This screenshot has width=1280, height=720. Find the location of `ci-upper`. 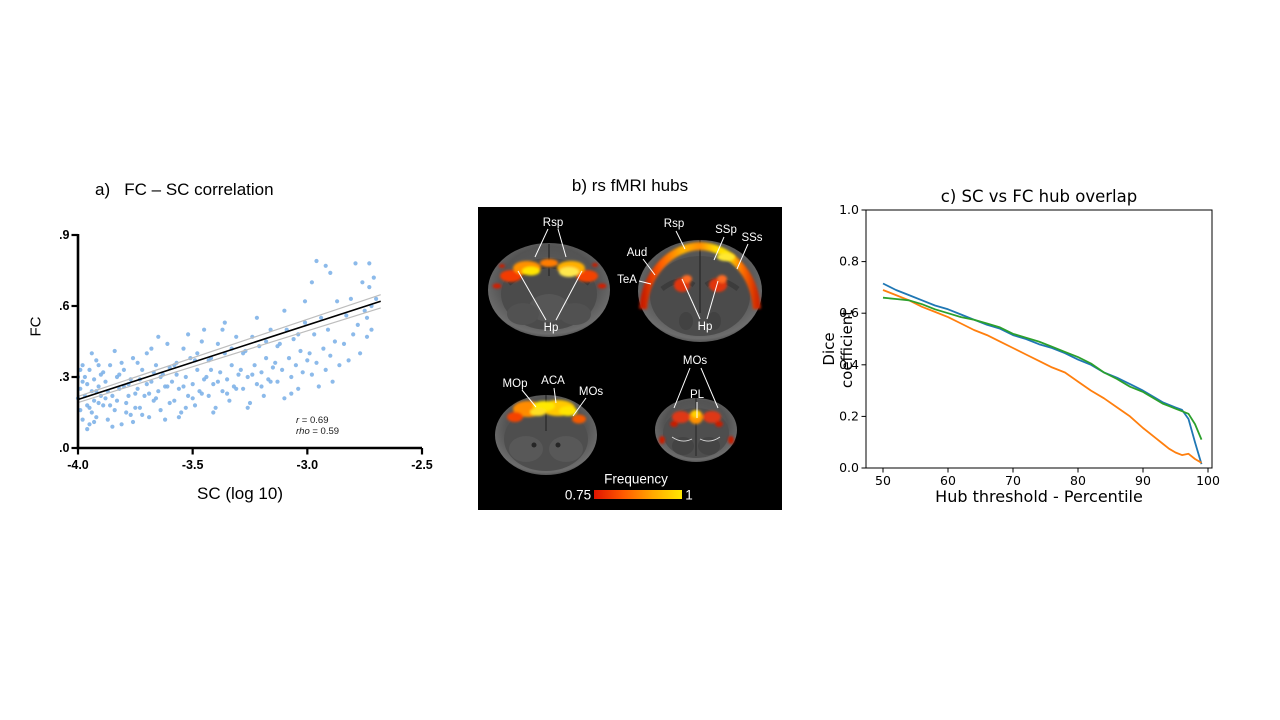

ci-upper is located at coordinates (229, 345).